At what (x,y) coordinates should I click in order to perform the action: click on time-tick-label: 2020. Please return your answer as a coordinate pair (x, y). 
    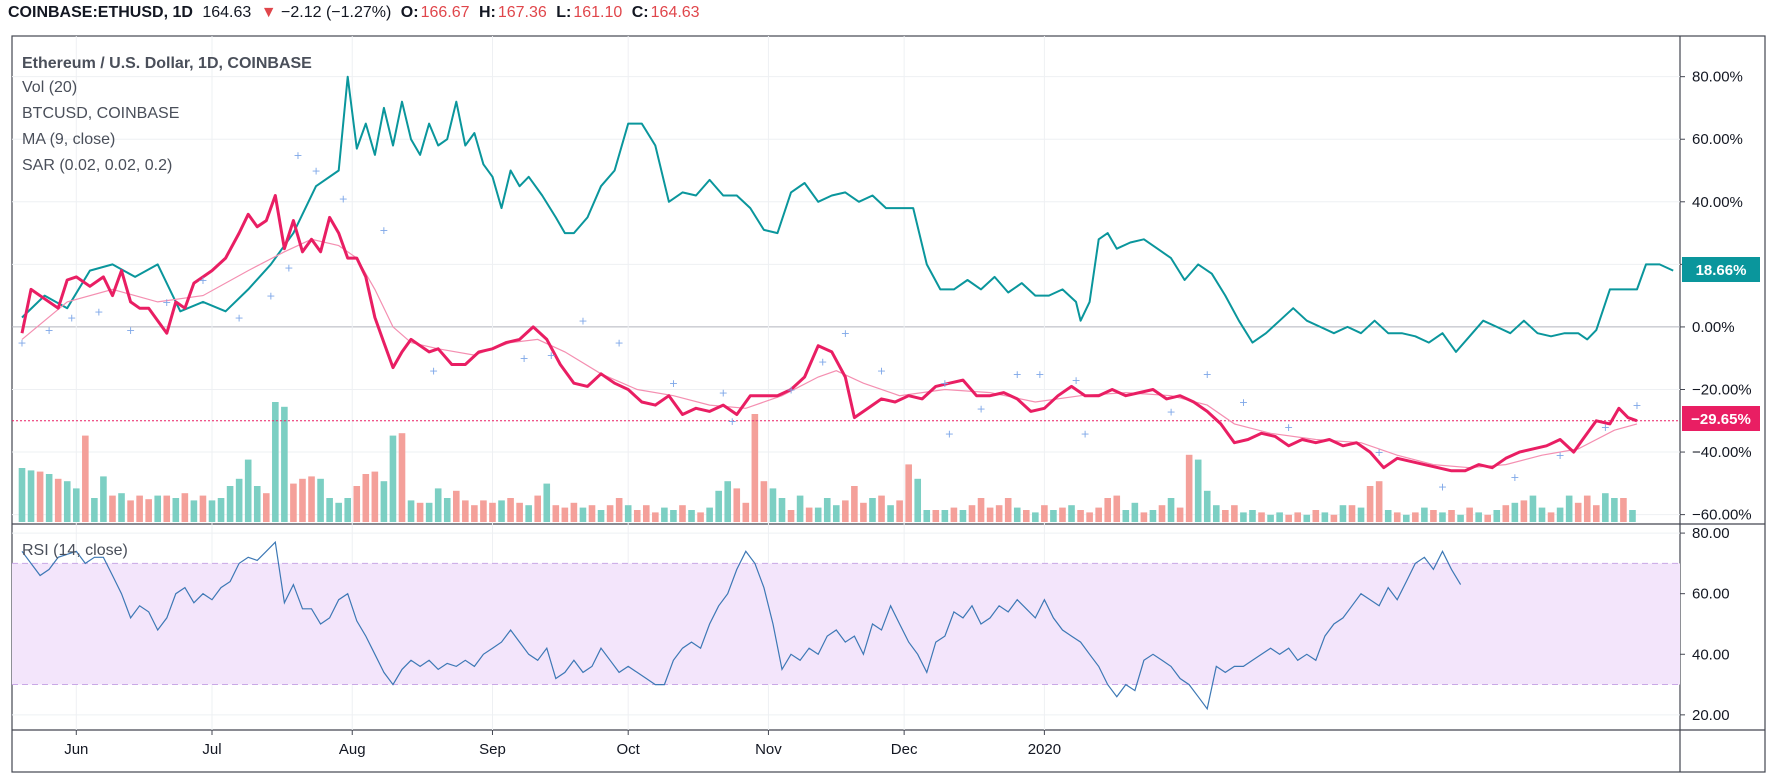
    Looking at the image, I should click on (1044, 749).